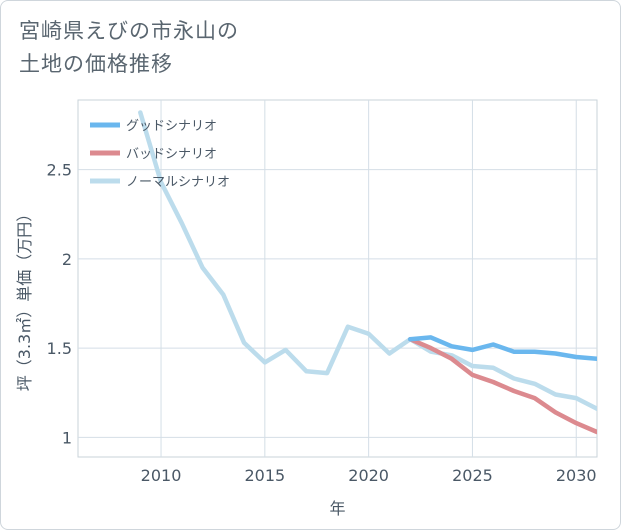 The width and height of the screenshot is (621, 530). I want to click on y-tick-label: 2.5, so click(59, 170).